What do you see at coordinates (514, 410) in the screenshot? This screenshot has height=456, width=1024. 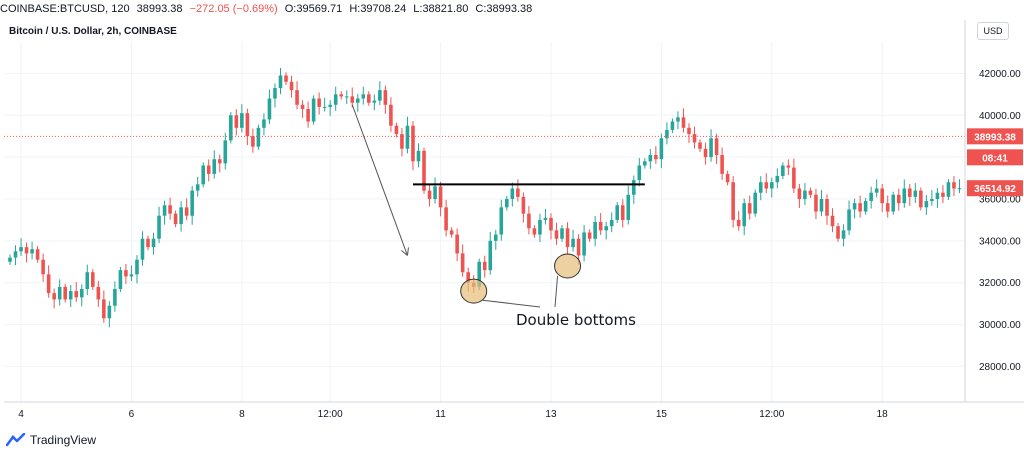 I see `time-axis: 4 6 8 12:00 11 13 15 12:00 18` at bounding box center [514, 410].